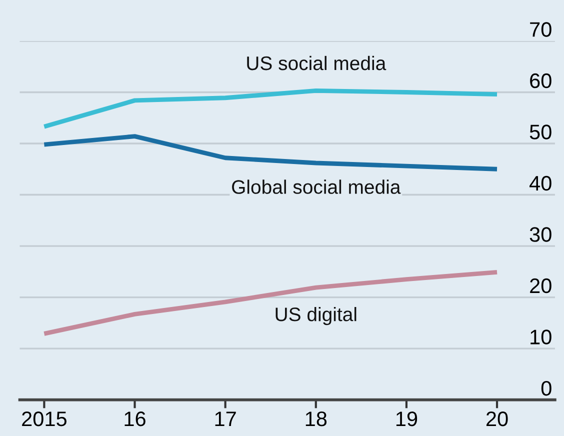 This screenshot has height=436, width=564. I want to click on x-tick-label: 17, so click(225, 419).